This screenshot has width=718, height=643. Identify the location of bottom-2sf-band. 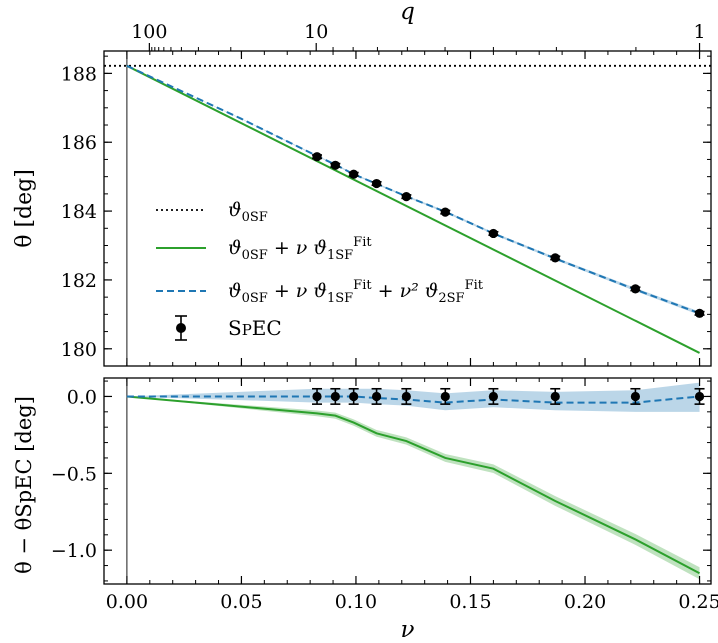
(413, 397).